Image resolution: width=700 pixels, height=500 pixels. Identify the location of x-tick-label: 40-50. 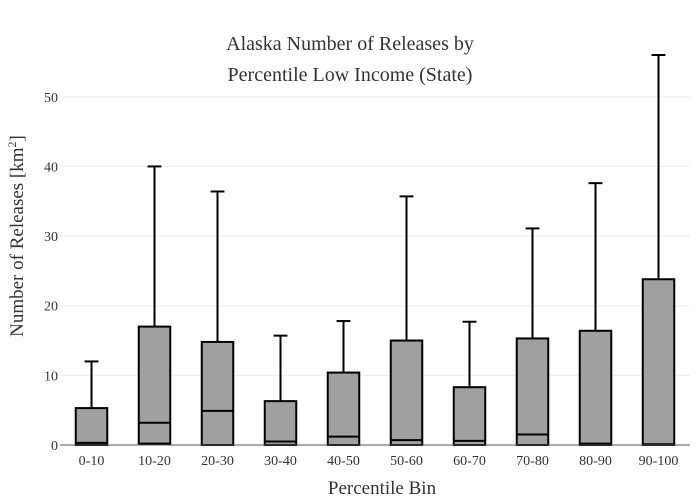
(343, 461).